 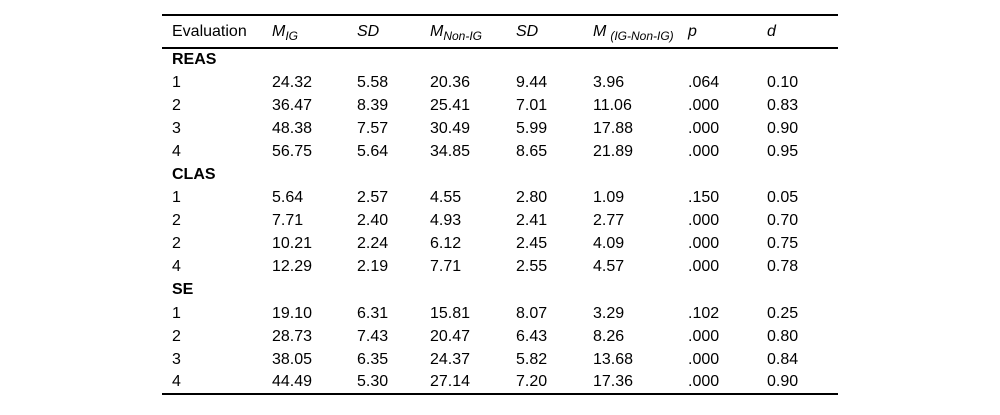 What do you see at coordinates (373, 267) in the screenshot?
I see `table-cell: 2.19` at bounding box center [373, 267].